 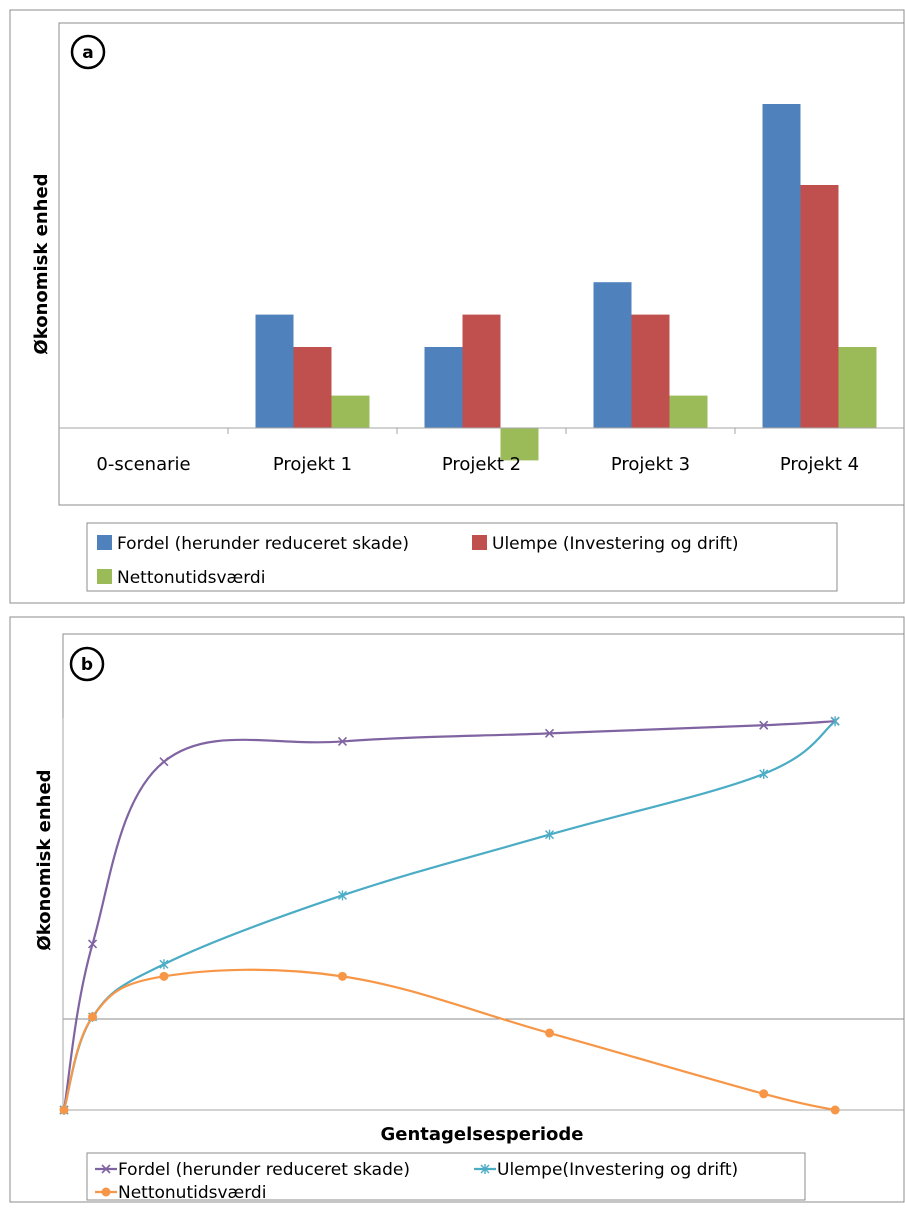 What do you see at coordinates (106, 1169) in the screenshot?
I see `legend-marker-fordel` at bounding box center [106, 1169].